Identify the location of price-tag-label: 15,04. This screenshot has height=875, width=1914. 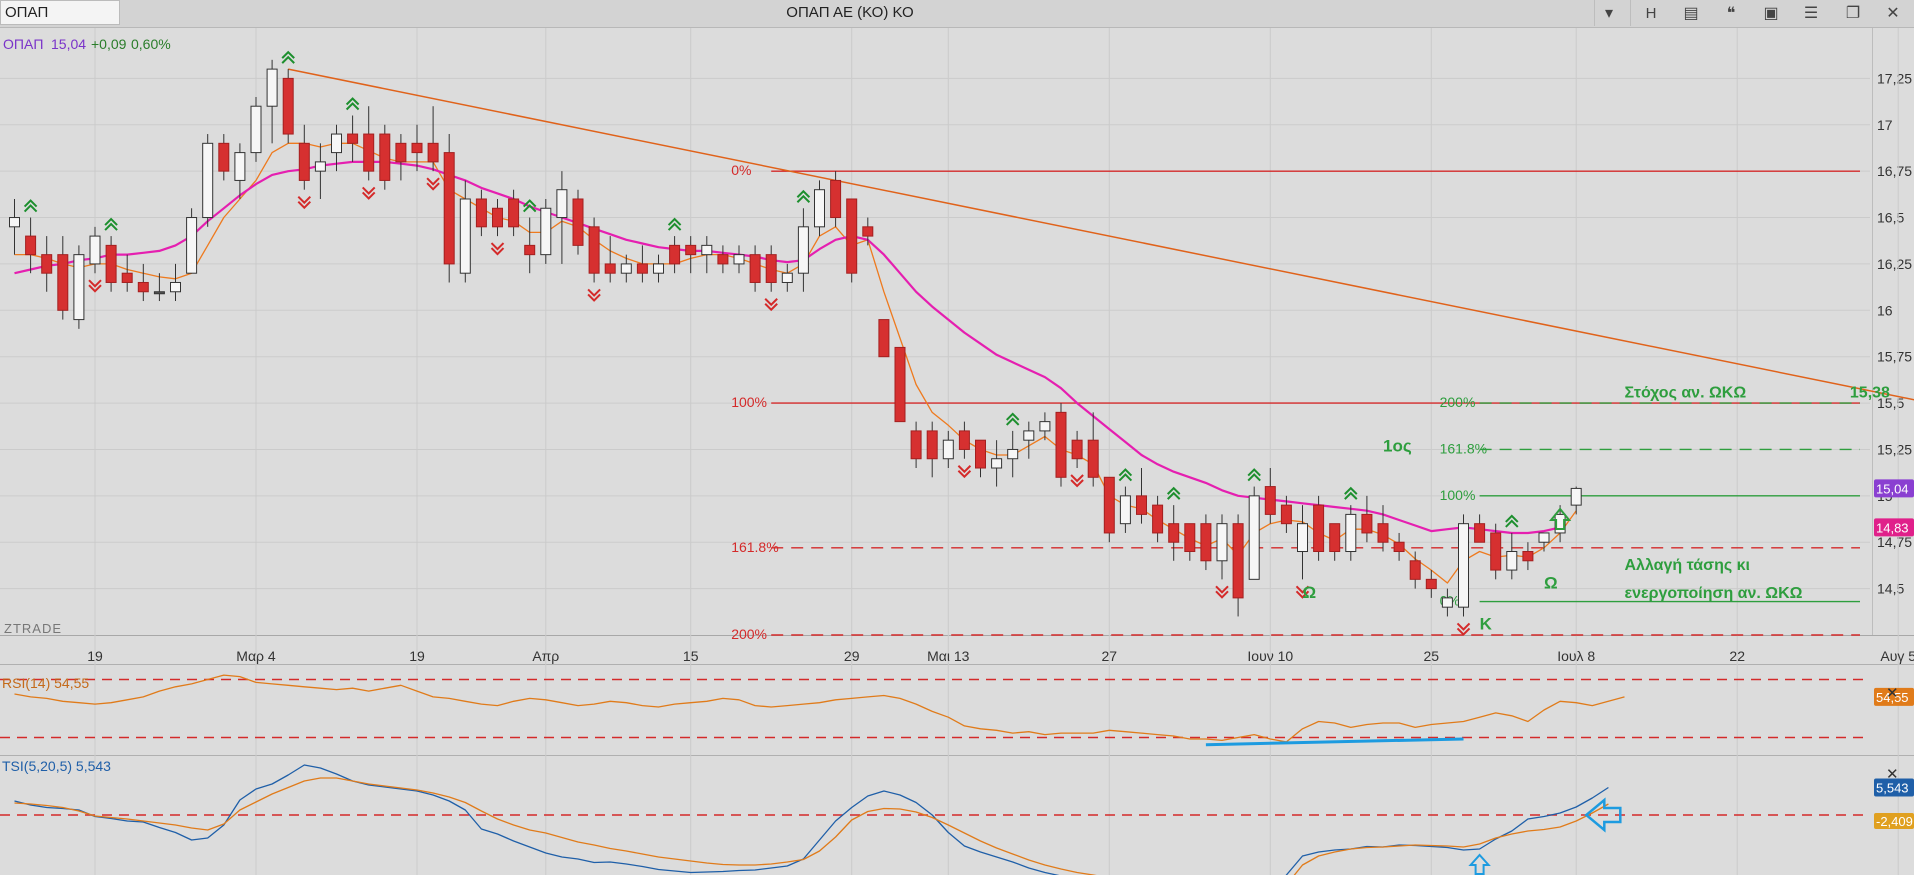
(1892, 488).